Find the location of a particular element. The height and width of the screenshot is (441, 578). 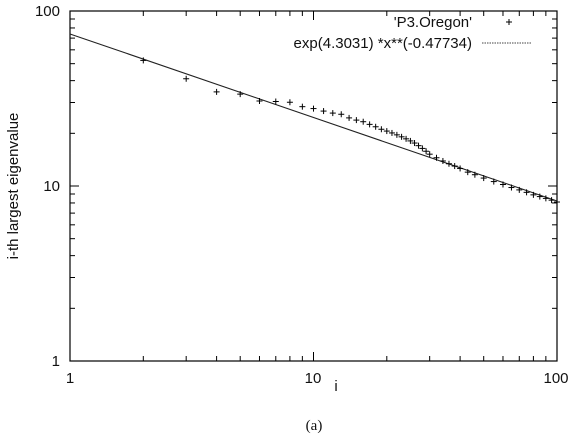

legend-label-points: 'P3.Oregon' is located at coordinates (433, 22).